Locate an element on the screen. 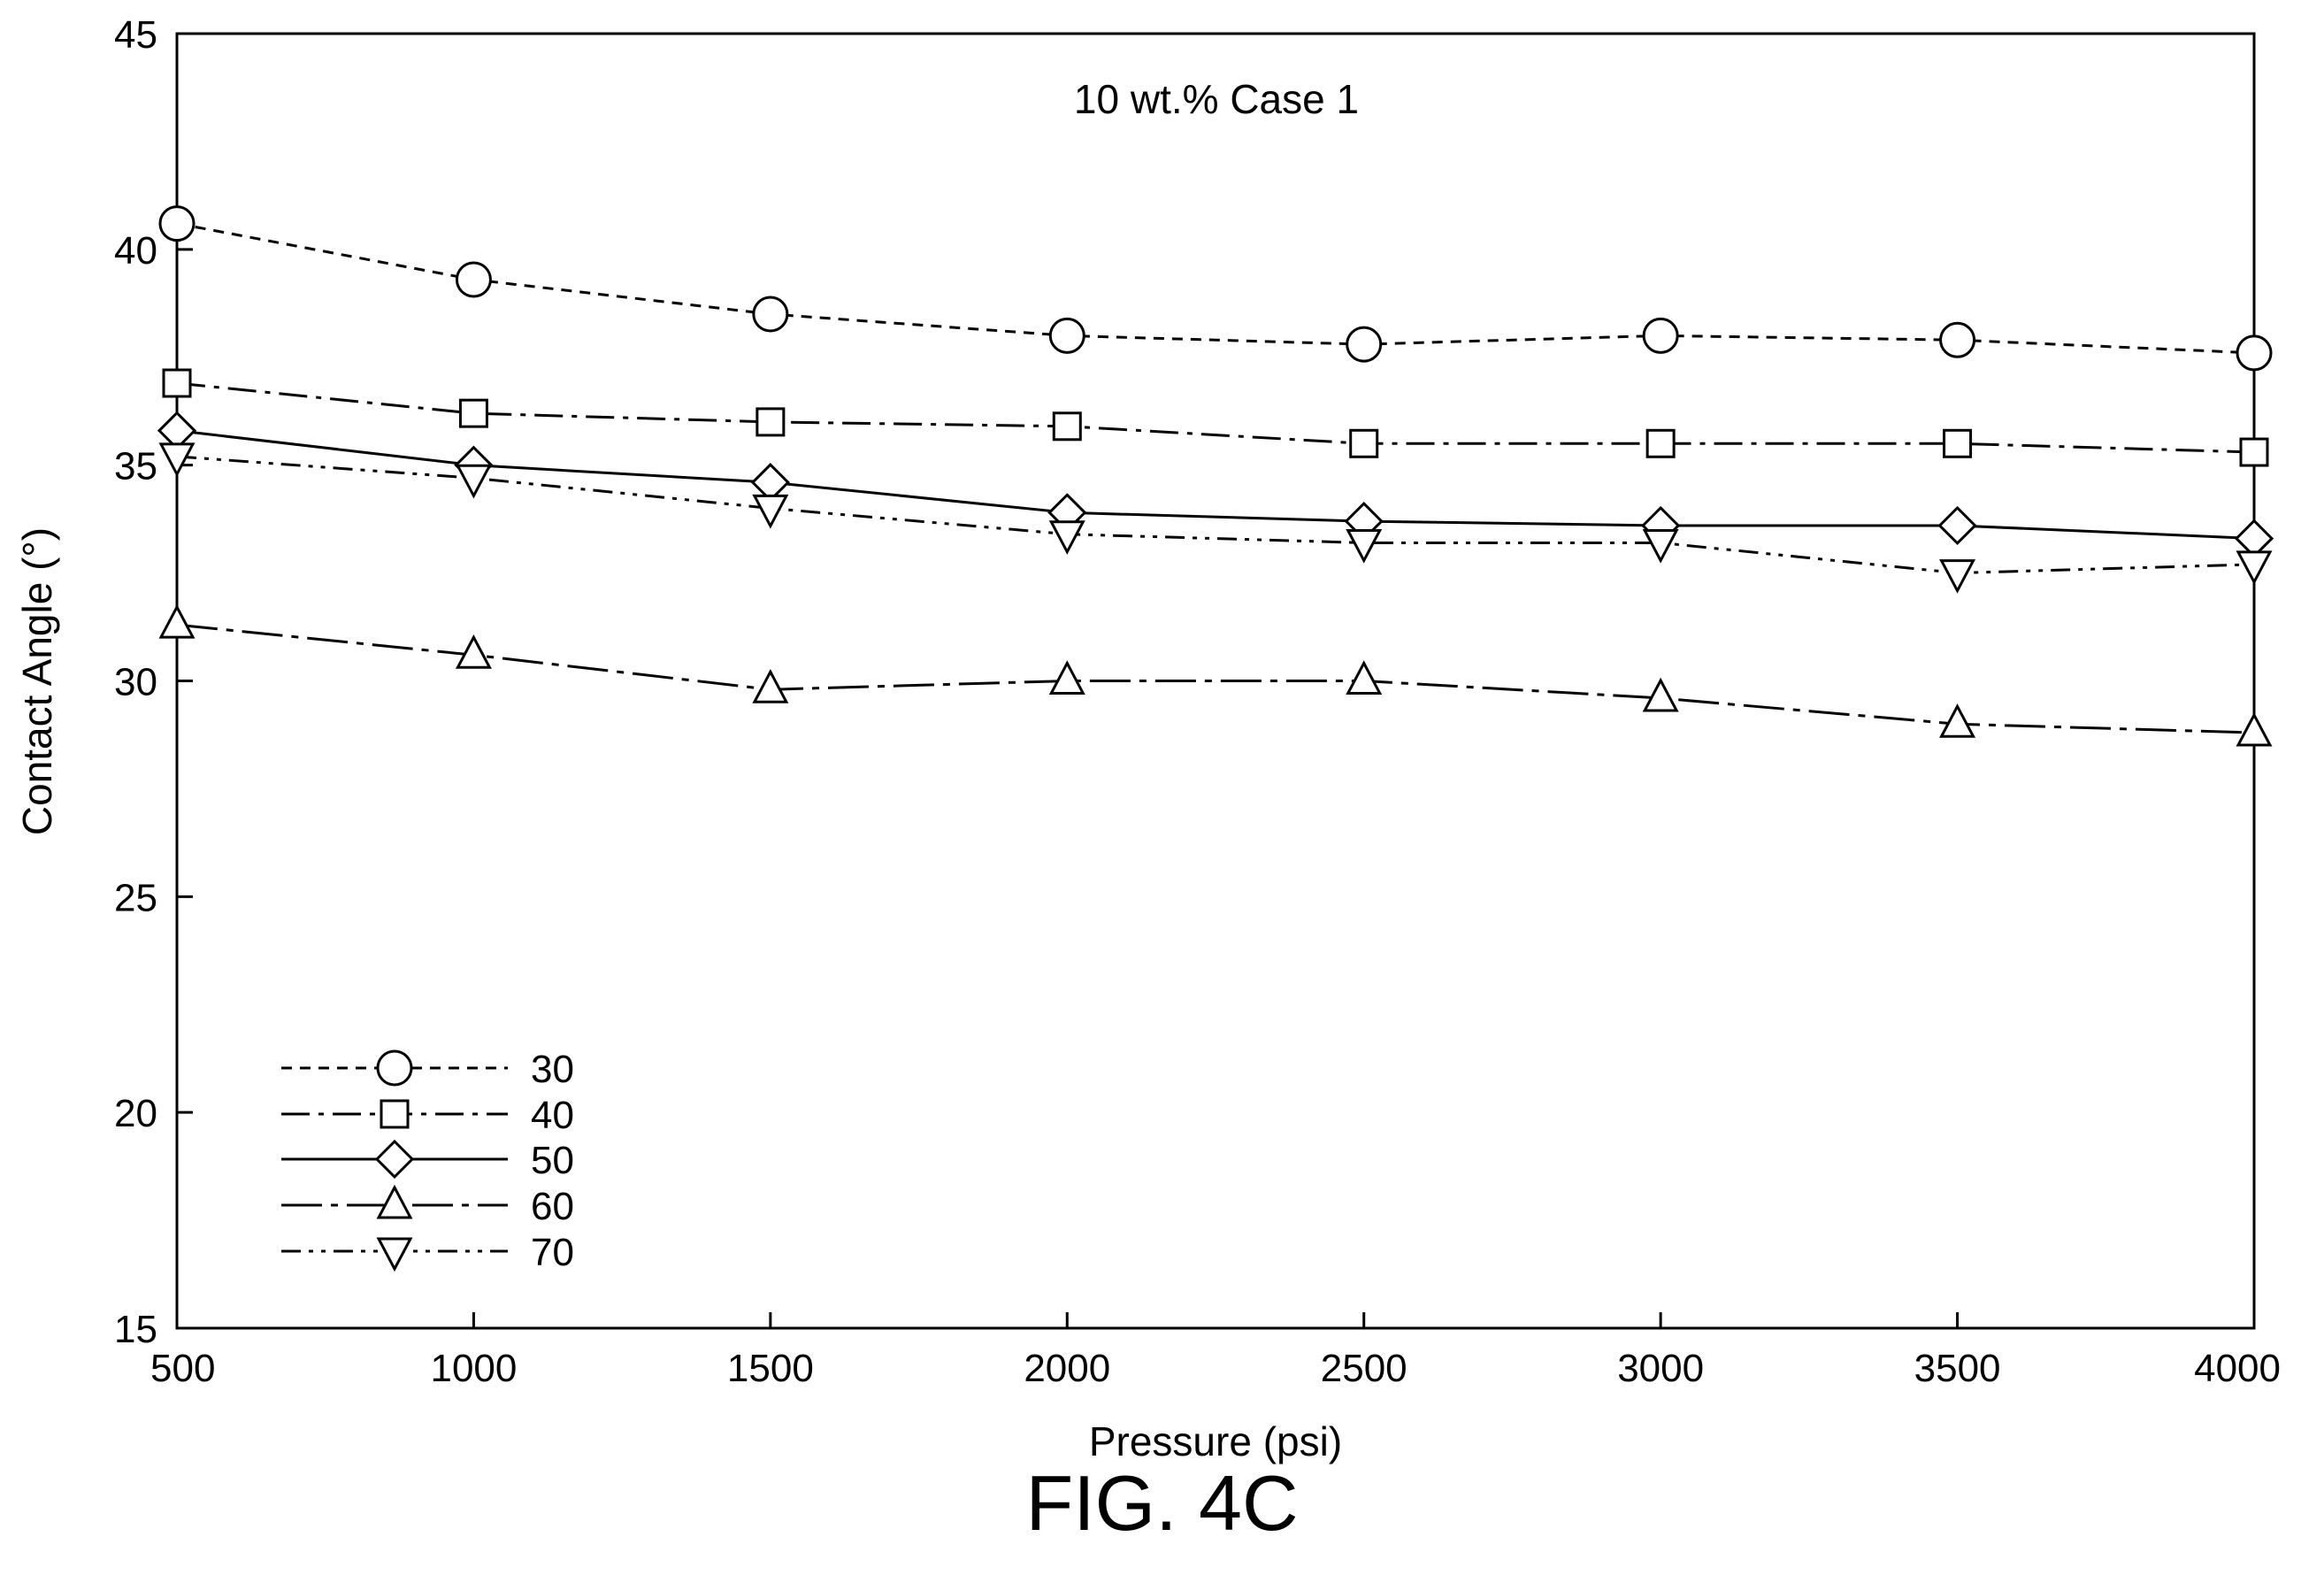 The image size is (2324, 1583). x-tick-label: 2000 is located at coordinates (1067, 1368).